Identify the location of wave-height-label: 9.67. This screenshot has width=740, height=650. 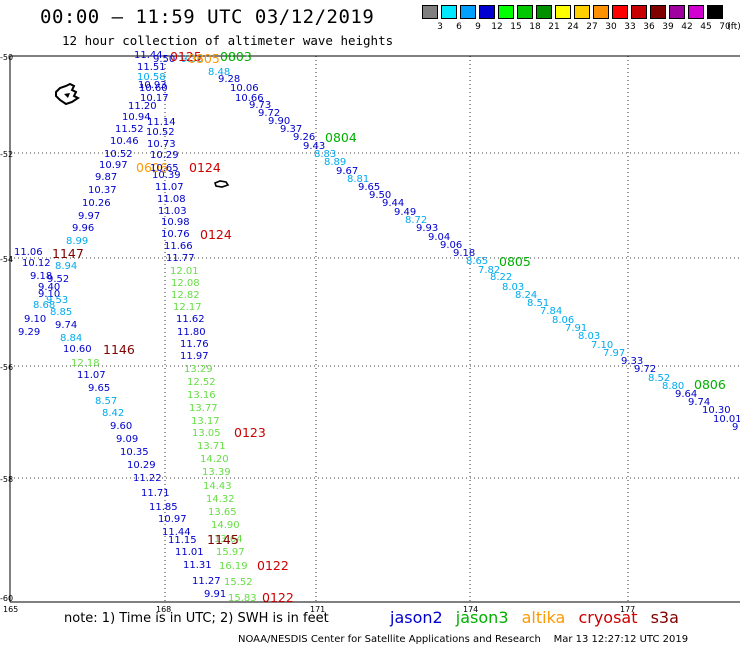
(347, 171).